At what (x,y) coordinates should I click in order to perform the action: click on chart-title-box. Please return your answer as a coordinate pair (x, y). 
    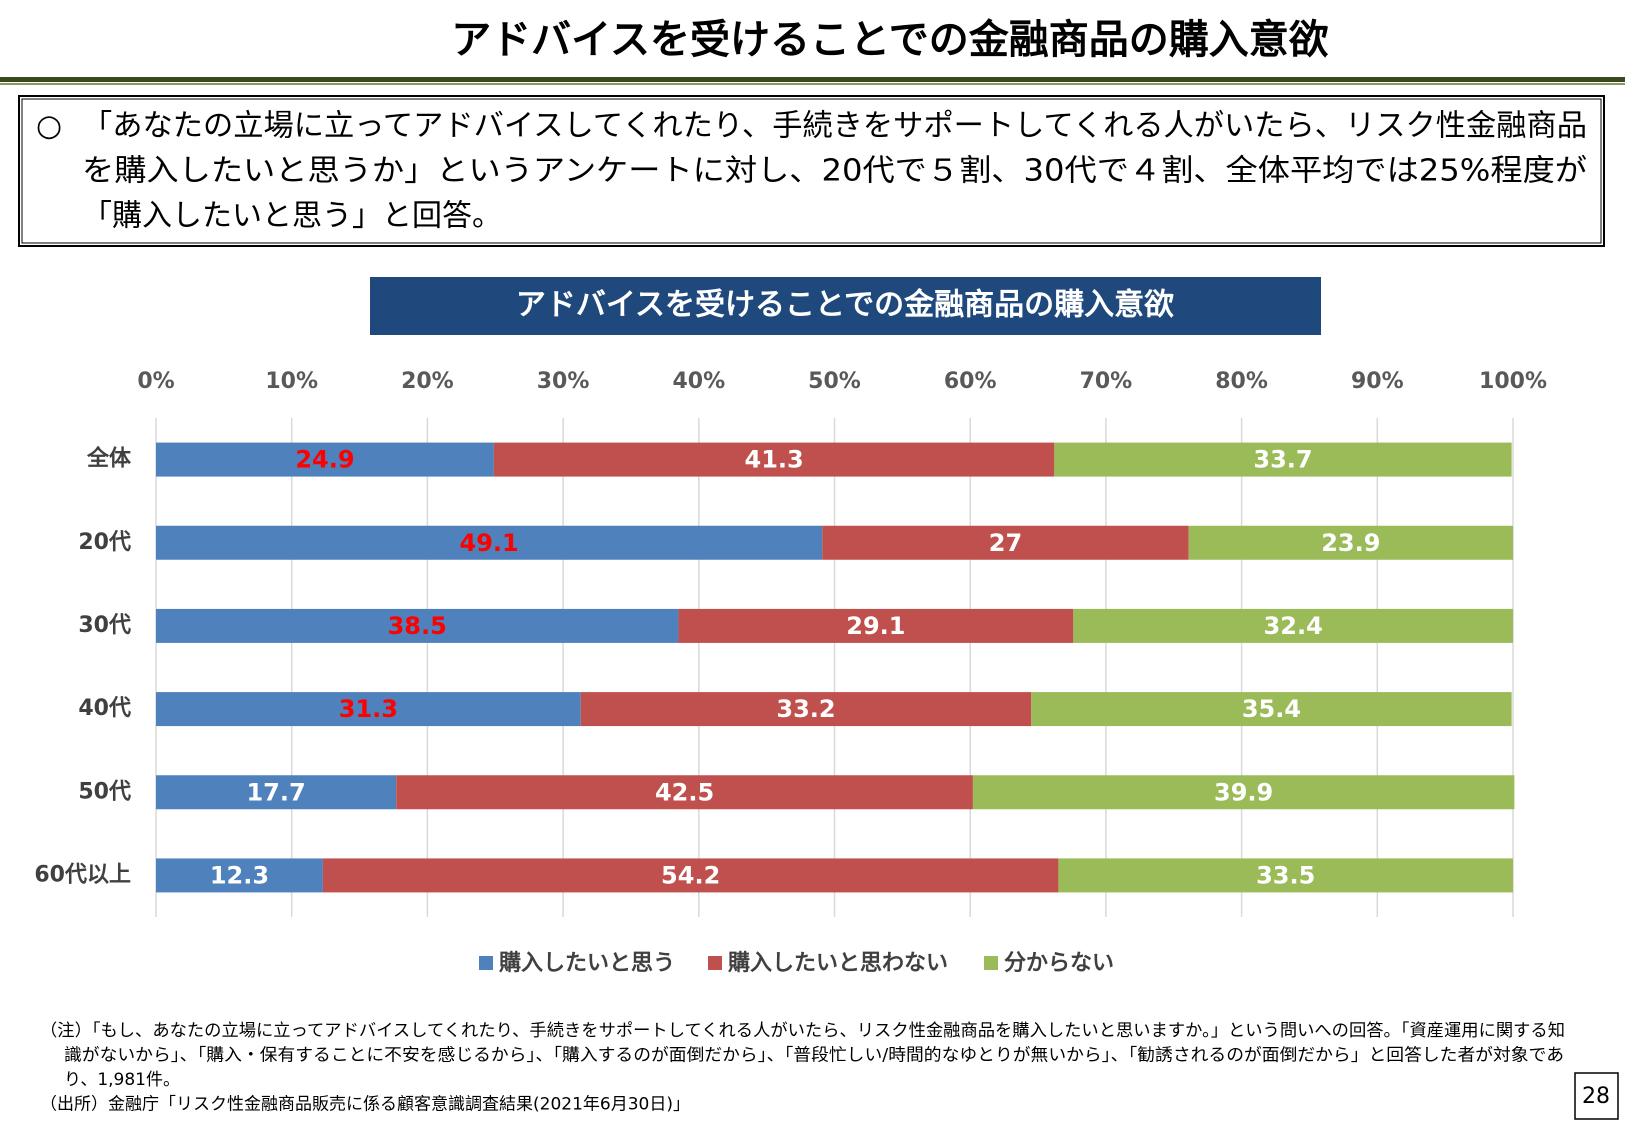
    Looking at the image, I should click on (845, 306).